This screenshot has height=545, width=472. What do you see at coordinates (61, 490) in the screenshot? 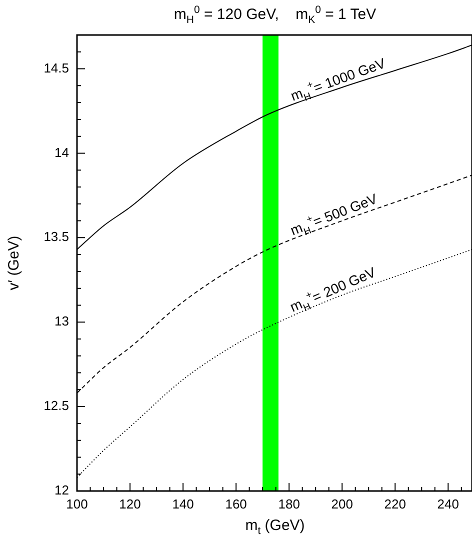
I see `y-tick-label: 12` at bounding box center [61, 490].